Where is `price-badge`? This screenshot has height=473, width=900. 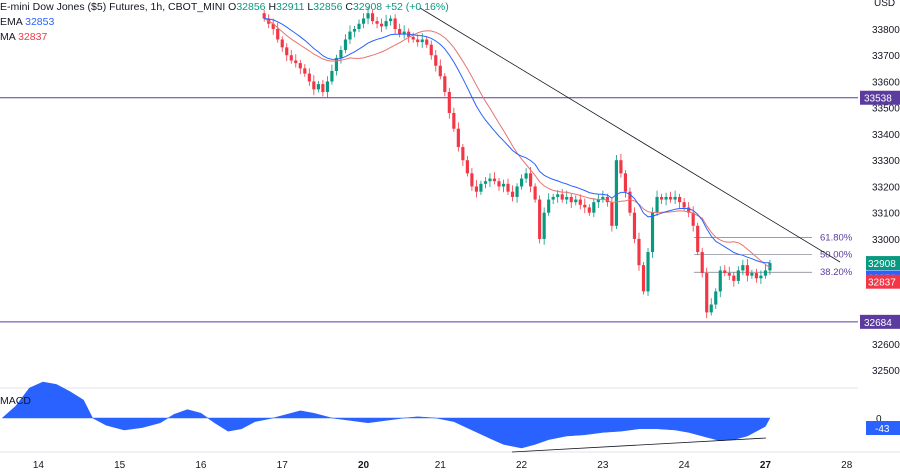 price-badge is located at coordinates (883, 281).